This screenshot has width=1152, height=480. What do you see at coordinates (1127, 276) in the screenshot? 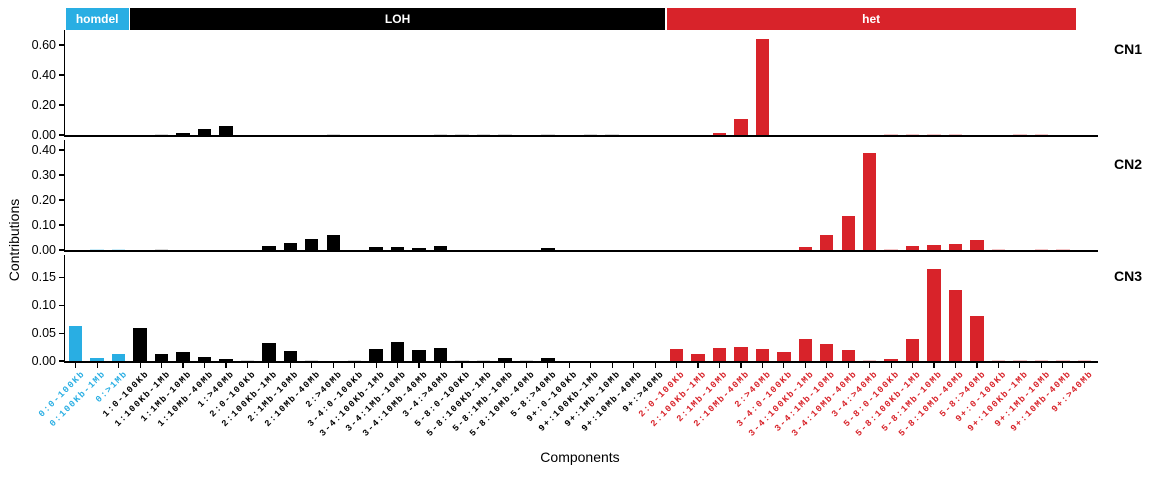
I see `panel-label-CN3: CN3` at bounding box center [1127, 276].